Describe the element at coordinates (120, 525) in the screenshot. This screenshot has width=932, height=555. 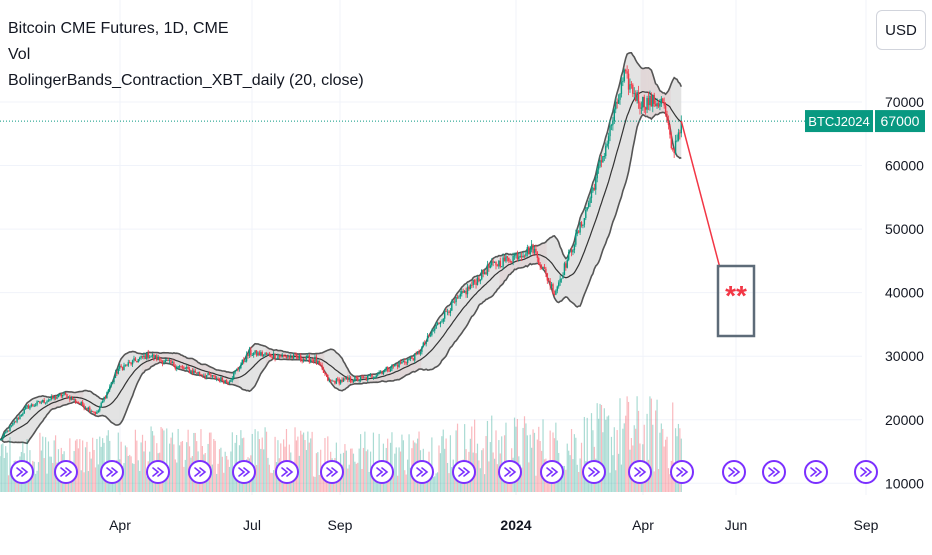
I see `x-tick-label: Apr` at that location.